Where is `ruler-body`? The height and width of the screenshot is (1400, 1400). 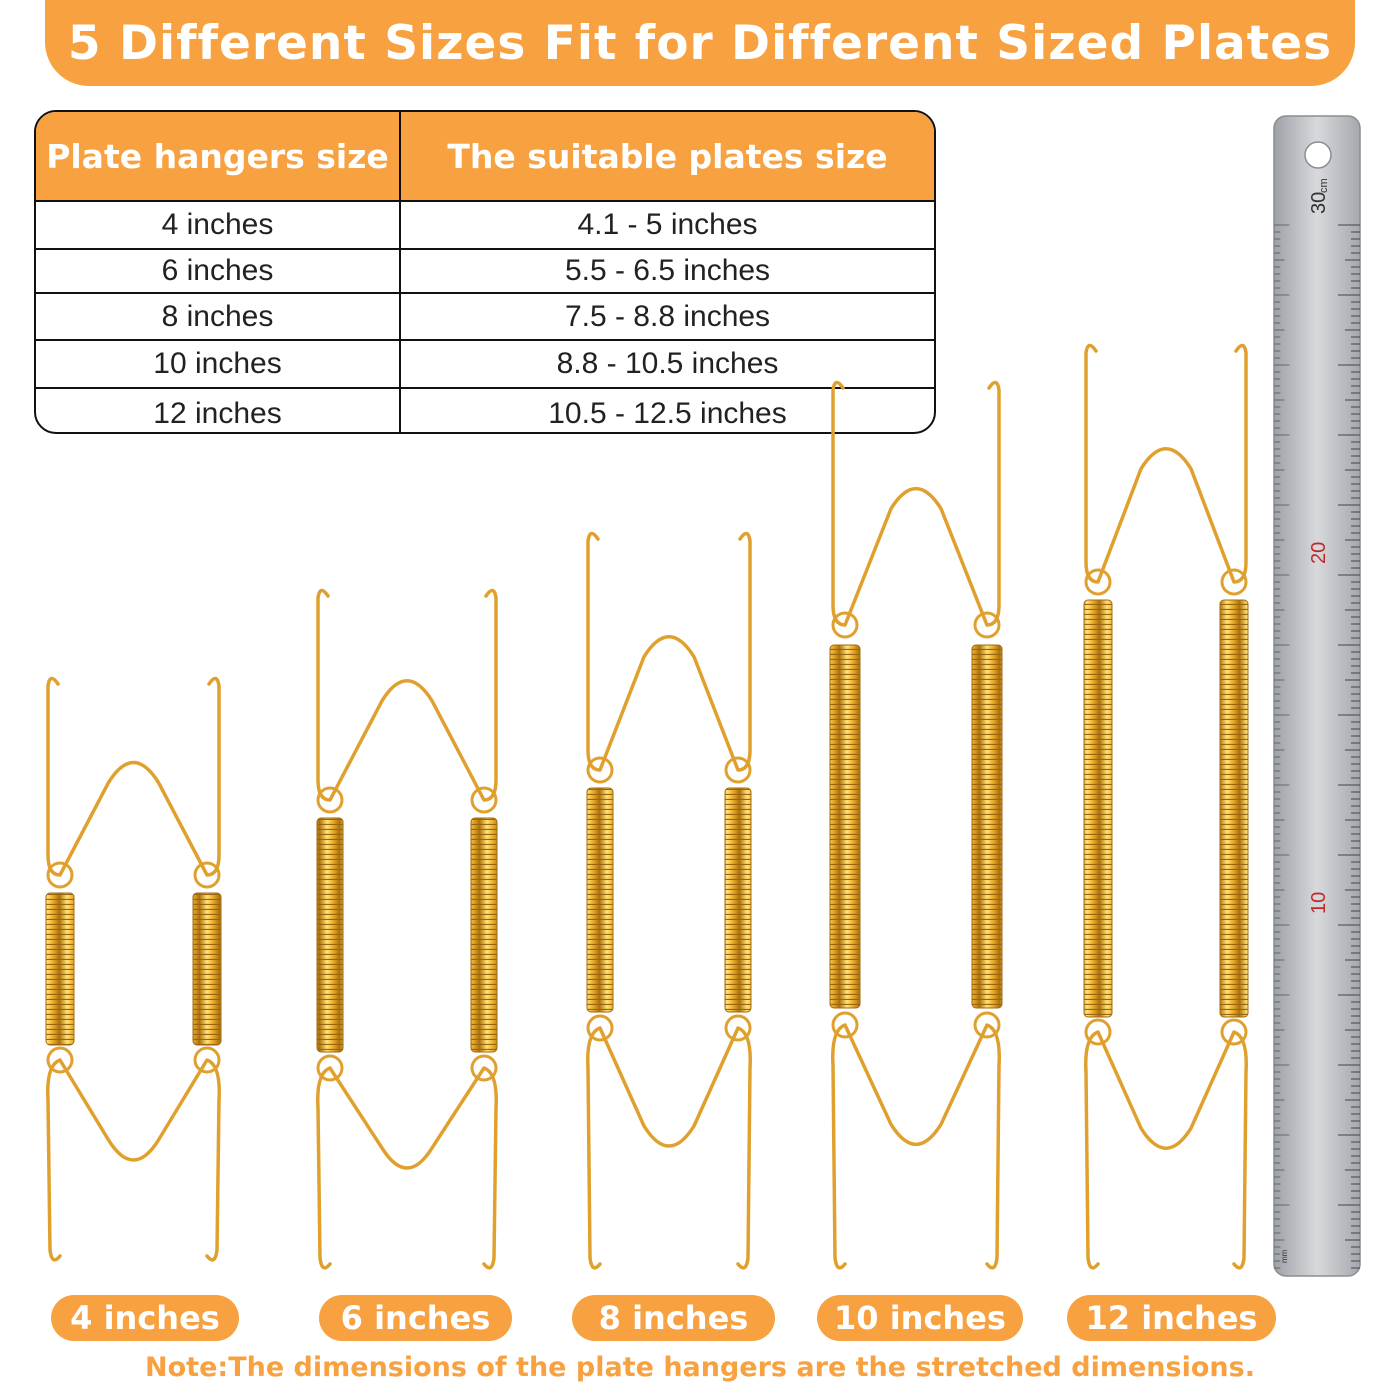
ruler-body is located at coordinates (1317, 696).